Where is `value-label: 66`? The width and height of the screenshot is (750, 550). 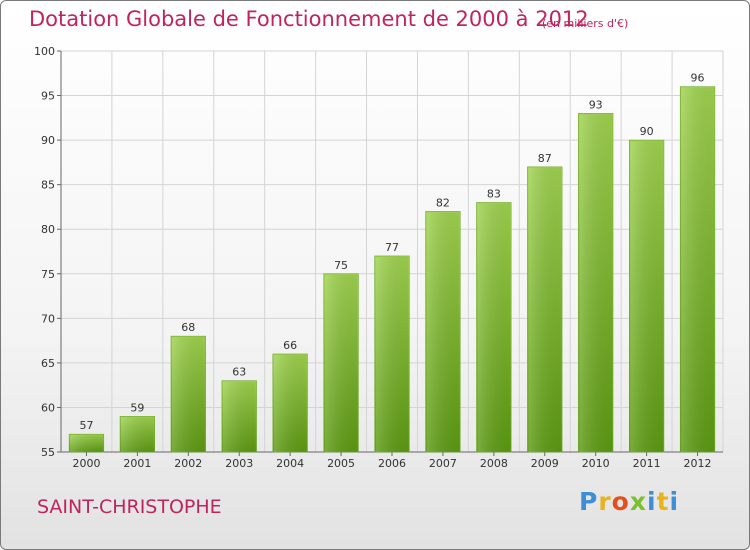
value-label: 66 is located at coordinates (290, 345).